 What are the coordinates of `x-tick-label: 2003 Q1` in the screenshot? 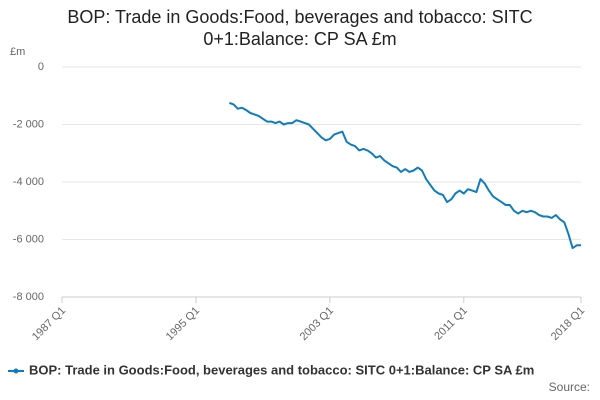 It's located at (317, 324).